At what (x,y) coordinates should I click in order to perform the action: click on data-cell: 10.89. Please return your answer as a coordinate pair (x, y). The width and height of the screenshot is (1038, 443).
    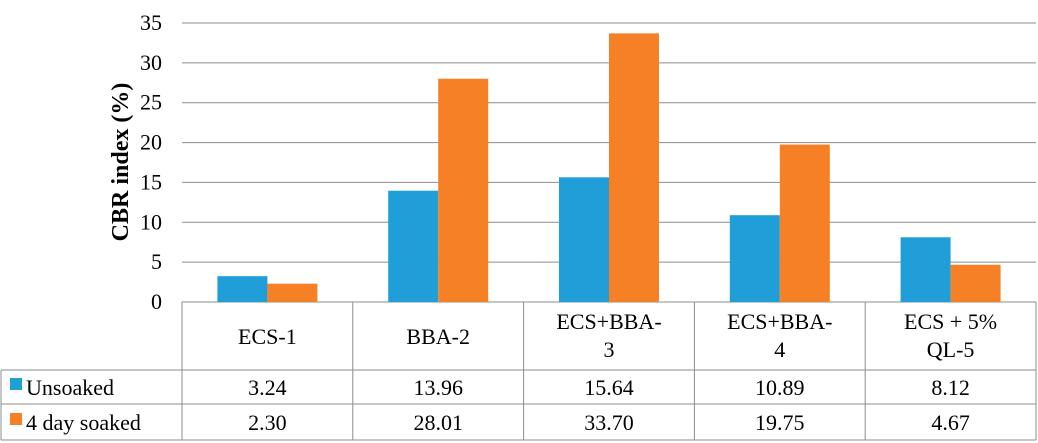
    Looking at the image, I should click on (780, 387).